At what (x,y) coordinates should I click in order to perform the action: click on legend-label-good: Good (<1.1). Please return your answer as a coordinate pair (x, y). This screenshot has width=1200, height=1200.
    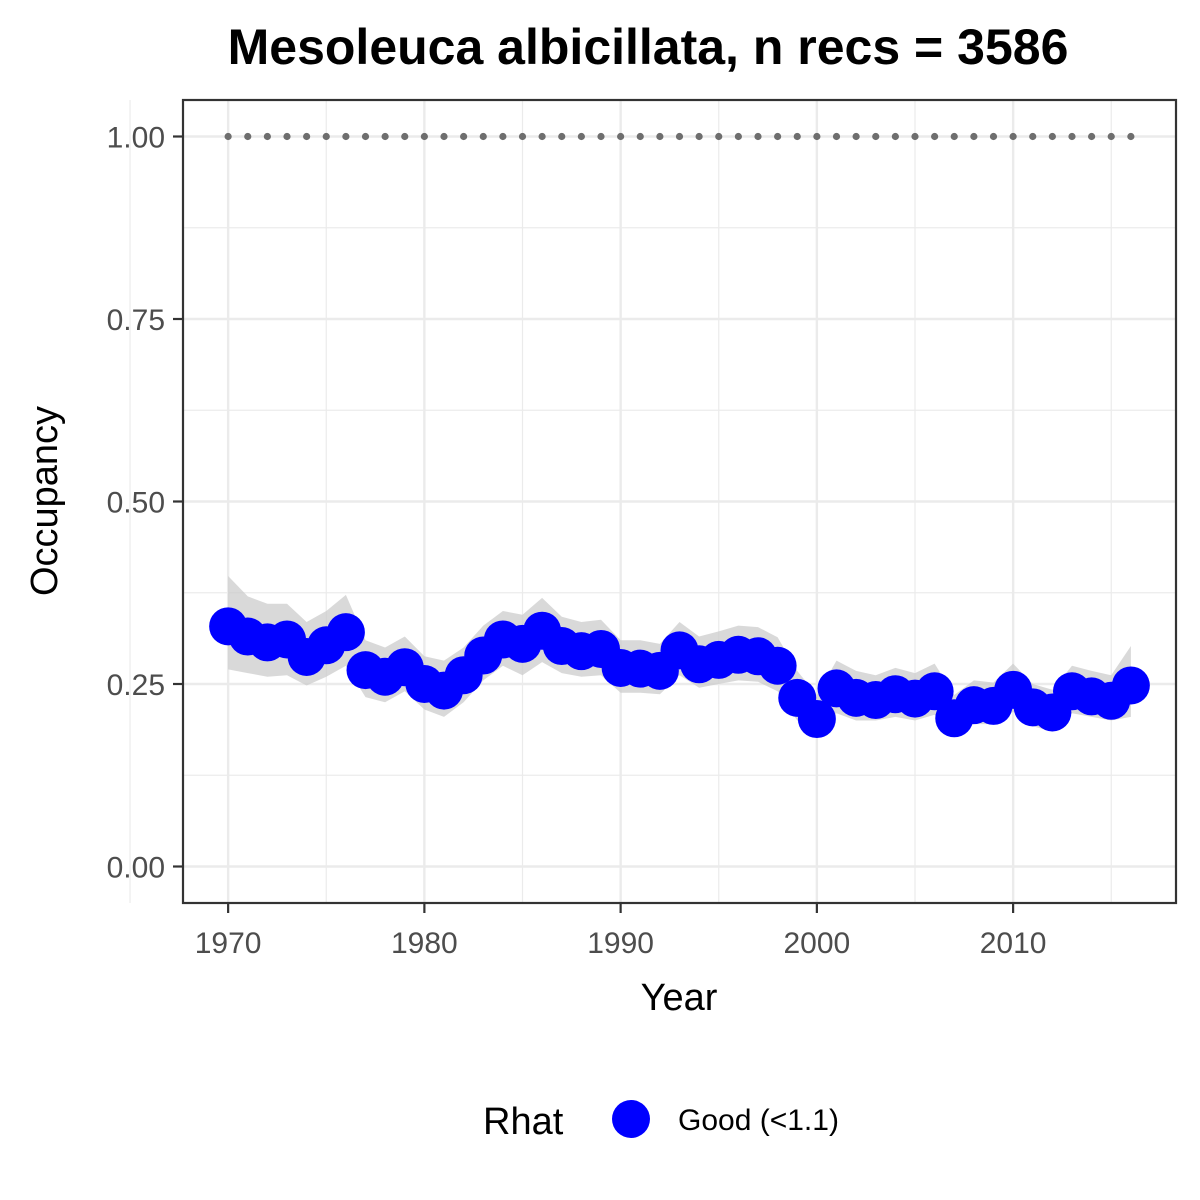
    Looking at the image, I should click on (758, 1120).